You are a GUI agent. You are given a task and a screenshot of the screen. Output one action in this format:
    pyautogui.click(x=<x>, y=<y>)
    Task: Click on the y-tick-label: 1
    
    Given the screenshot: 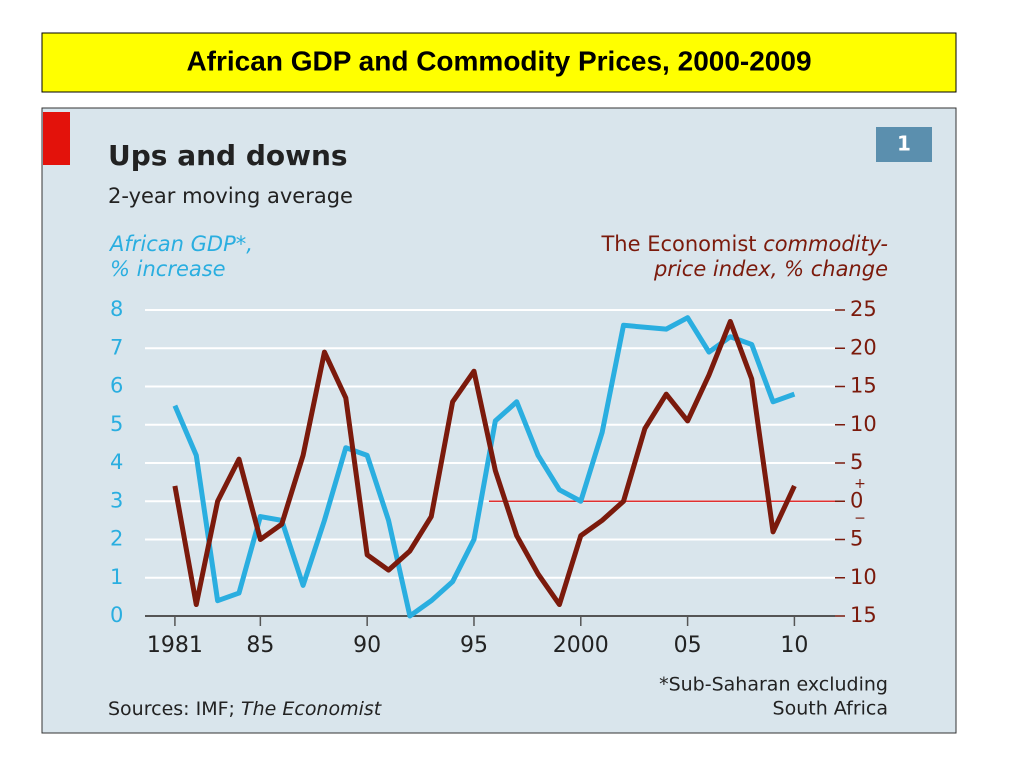 What is the action you would take?
    pyautogui.click(x=116, y=577)
    